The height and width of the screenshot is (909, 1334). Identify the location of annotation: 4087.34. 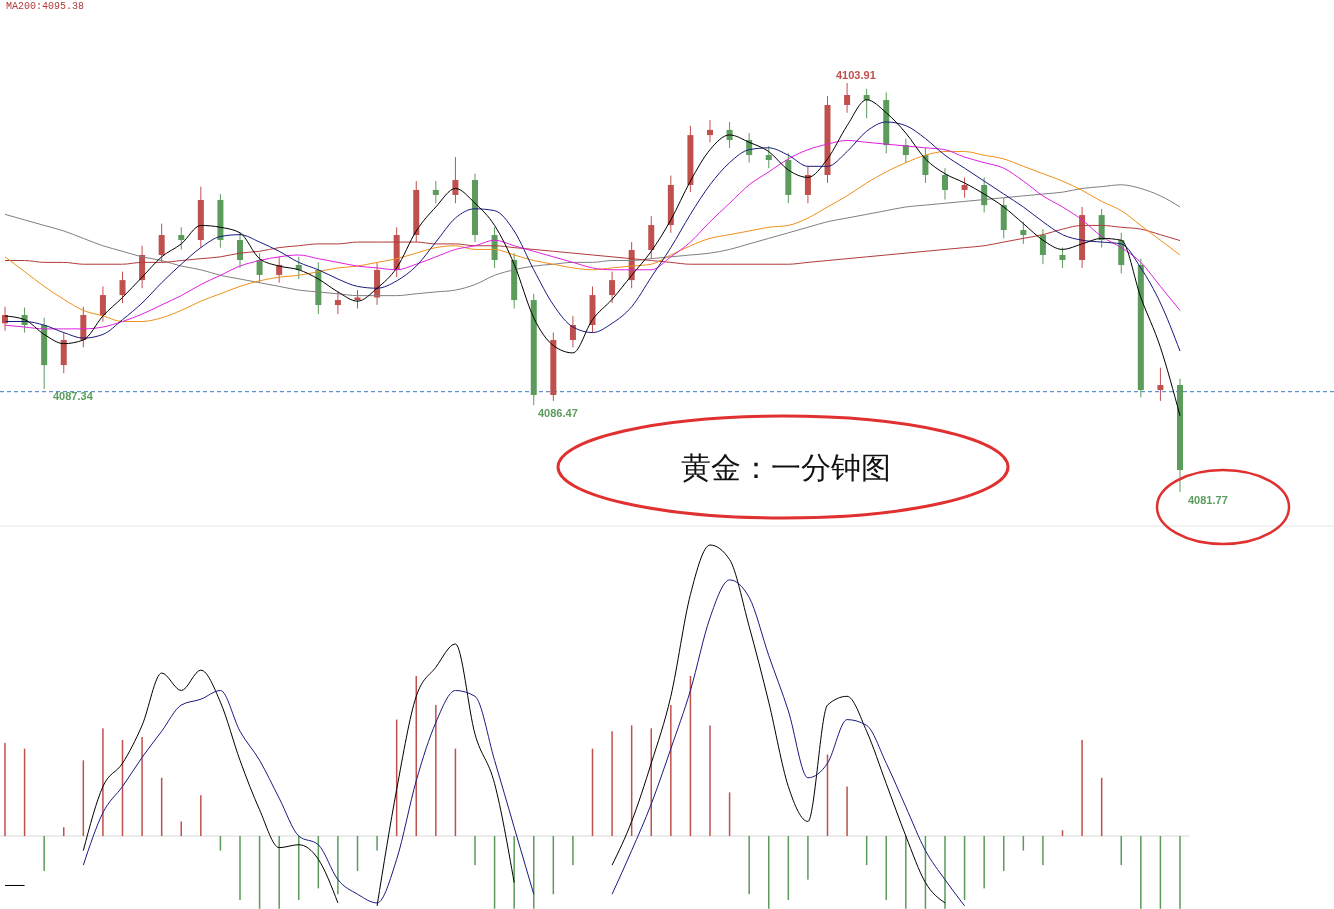
(73, 396).